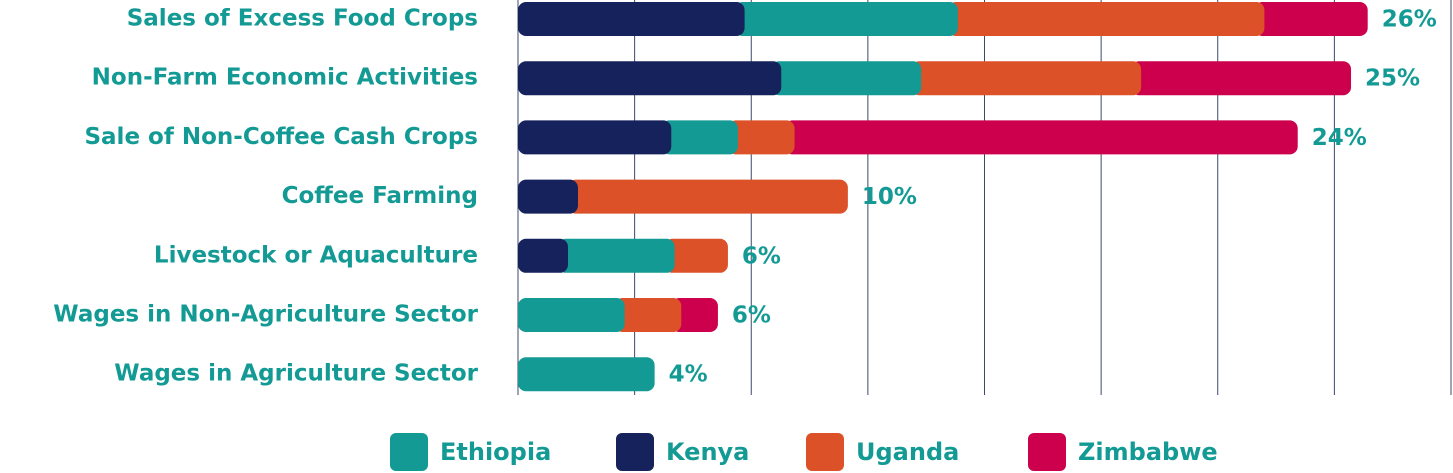 The image size is (1453, 473). I want to click on total-label: 24%, so click(1339, 138).